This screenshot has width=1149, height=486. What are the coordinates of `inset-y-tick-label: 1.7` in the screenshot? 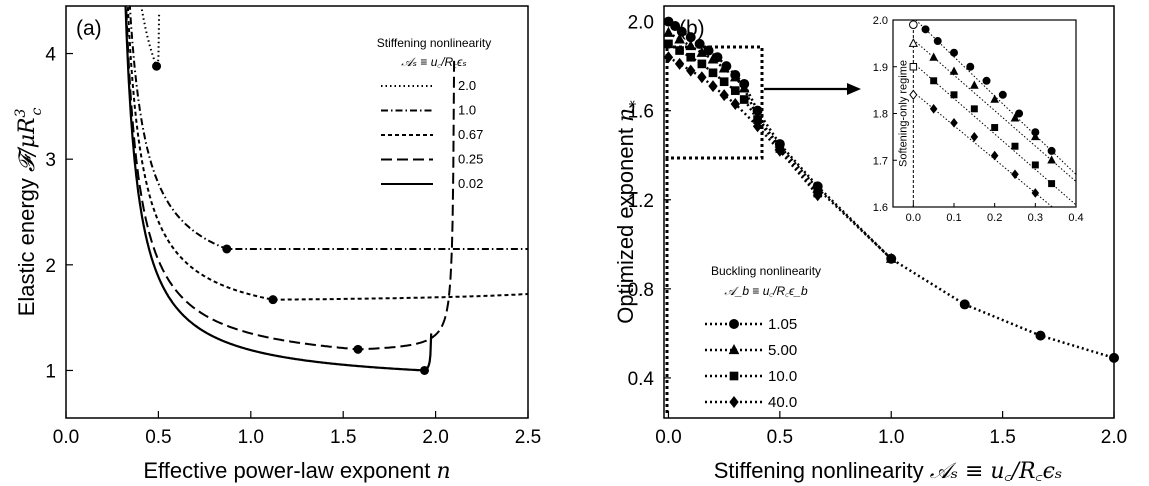 It's located at (880, 161).